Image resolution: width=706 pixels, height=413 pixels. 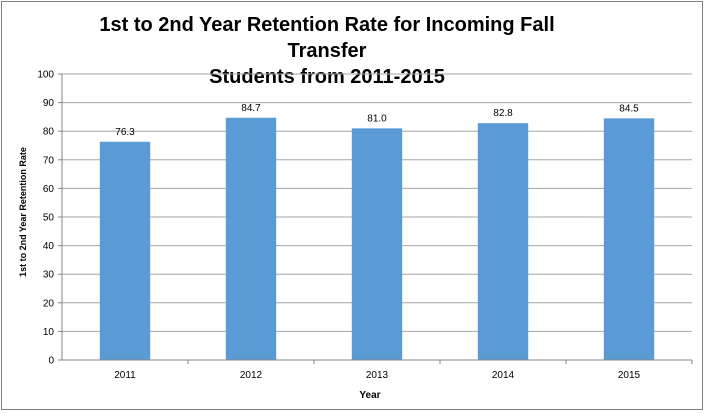 What do you see at coordinates (49, 160) in the screenshot?
I see `y-tick-label: 70` at bounding box center [49, 160].